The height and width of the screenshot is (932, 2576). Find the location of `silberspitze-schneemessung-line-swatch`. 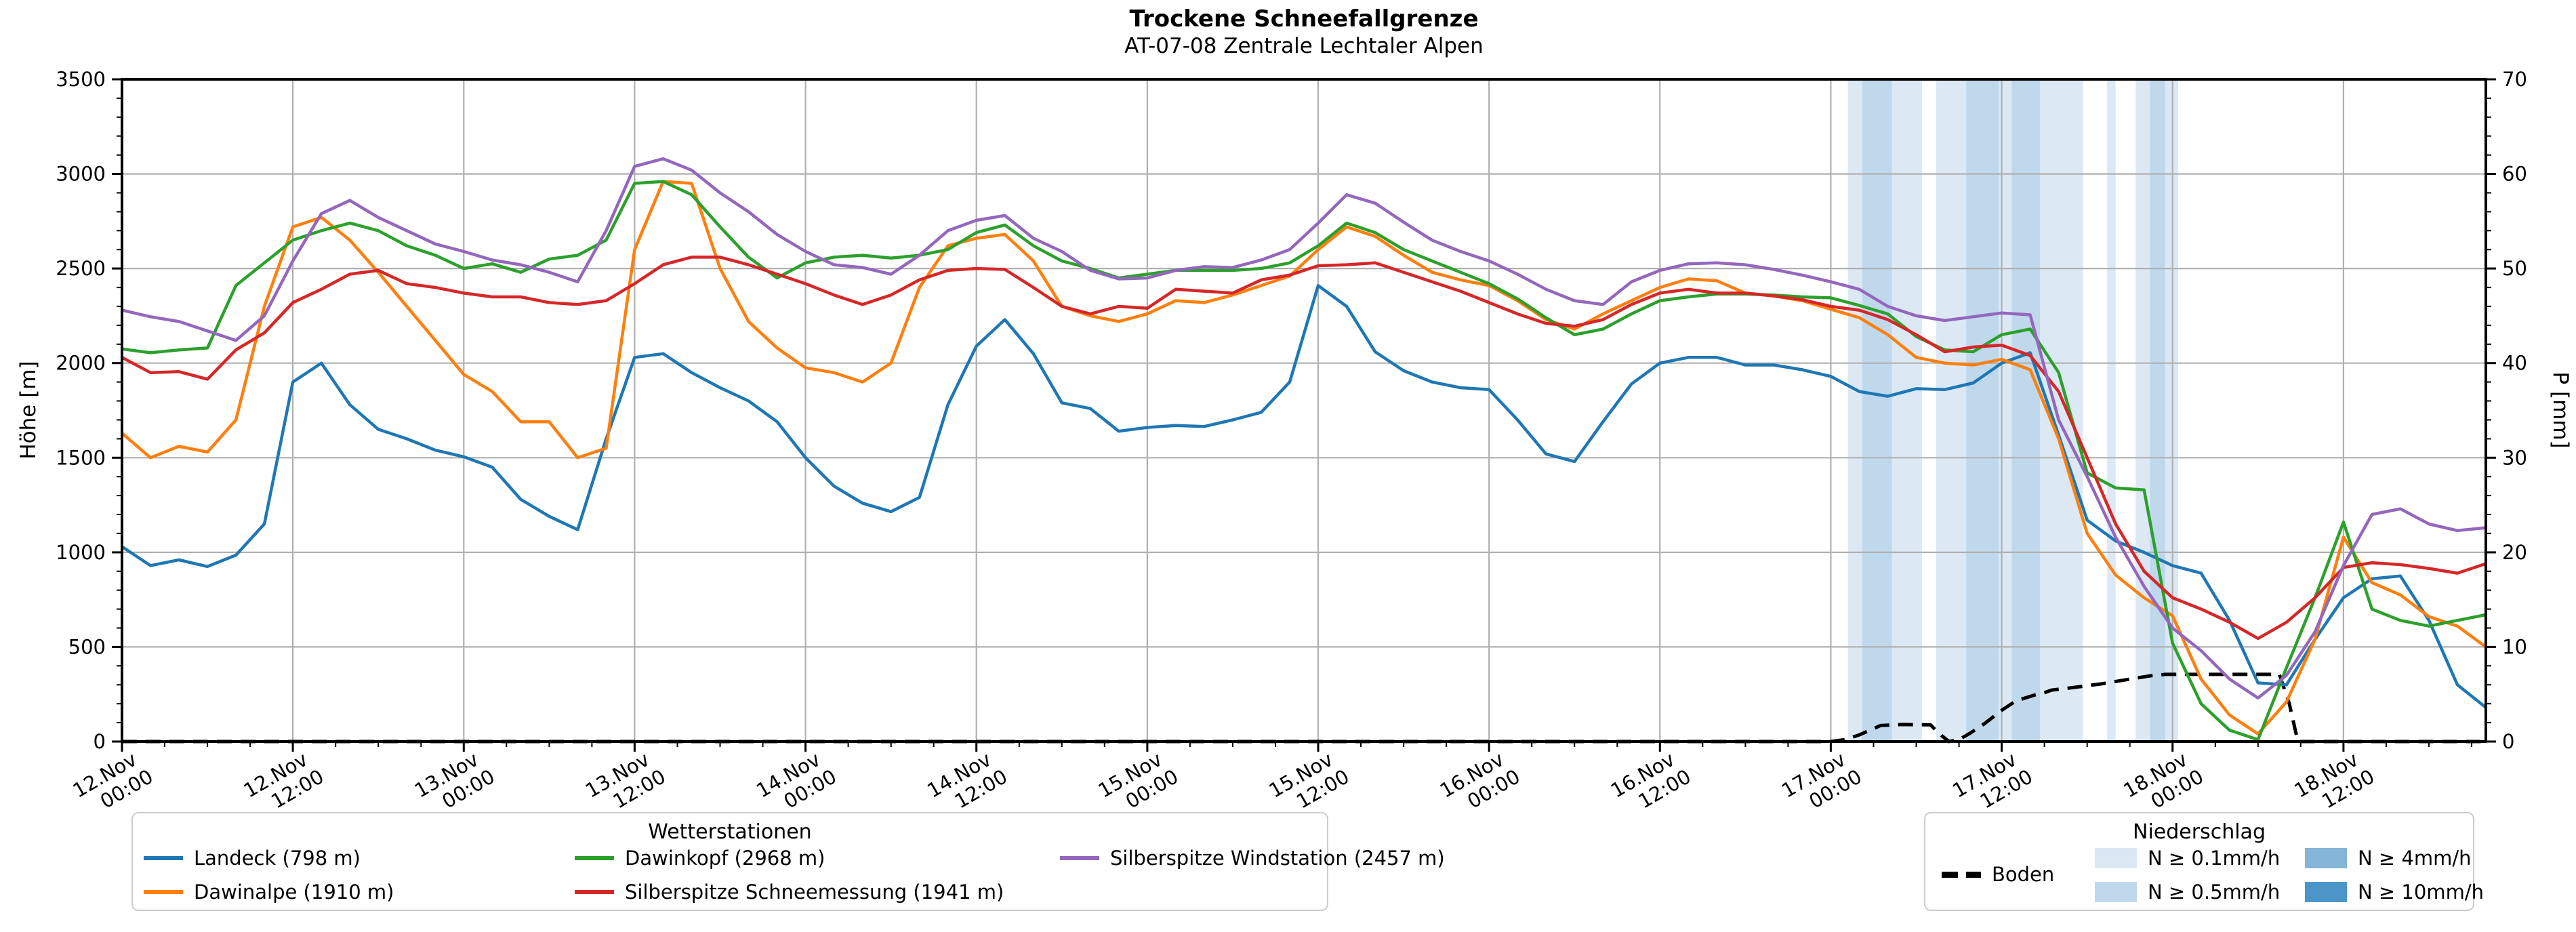

silberspitze-schneemessung-line-swatch is located at coordinates (595, 892).